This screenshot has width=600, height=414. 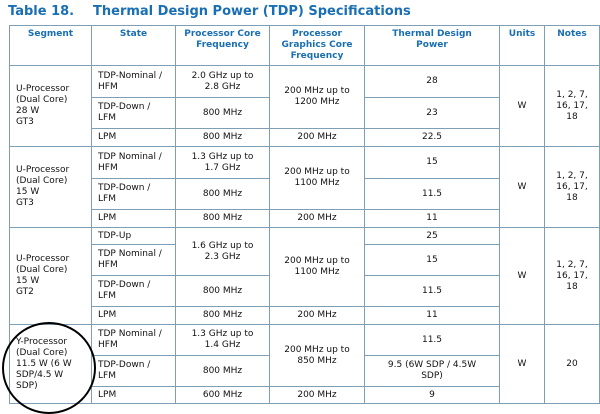 What do you see at coordinates (432, 395) in the screenshot?
I see `tdp-cell: 9` at bounding box center [432, 395].